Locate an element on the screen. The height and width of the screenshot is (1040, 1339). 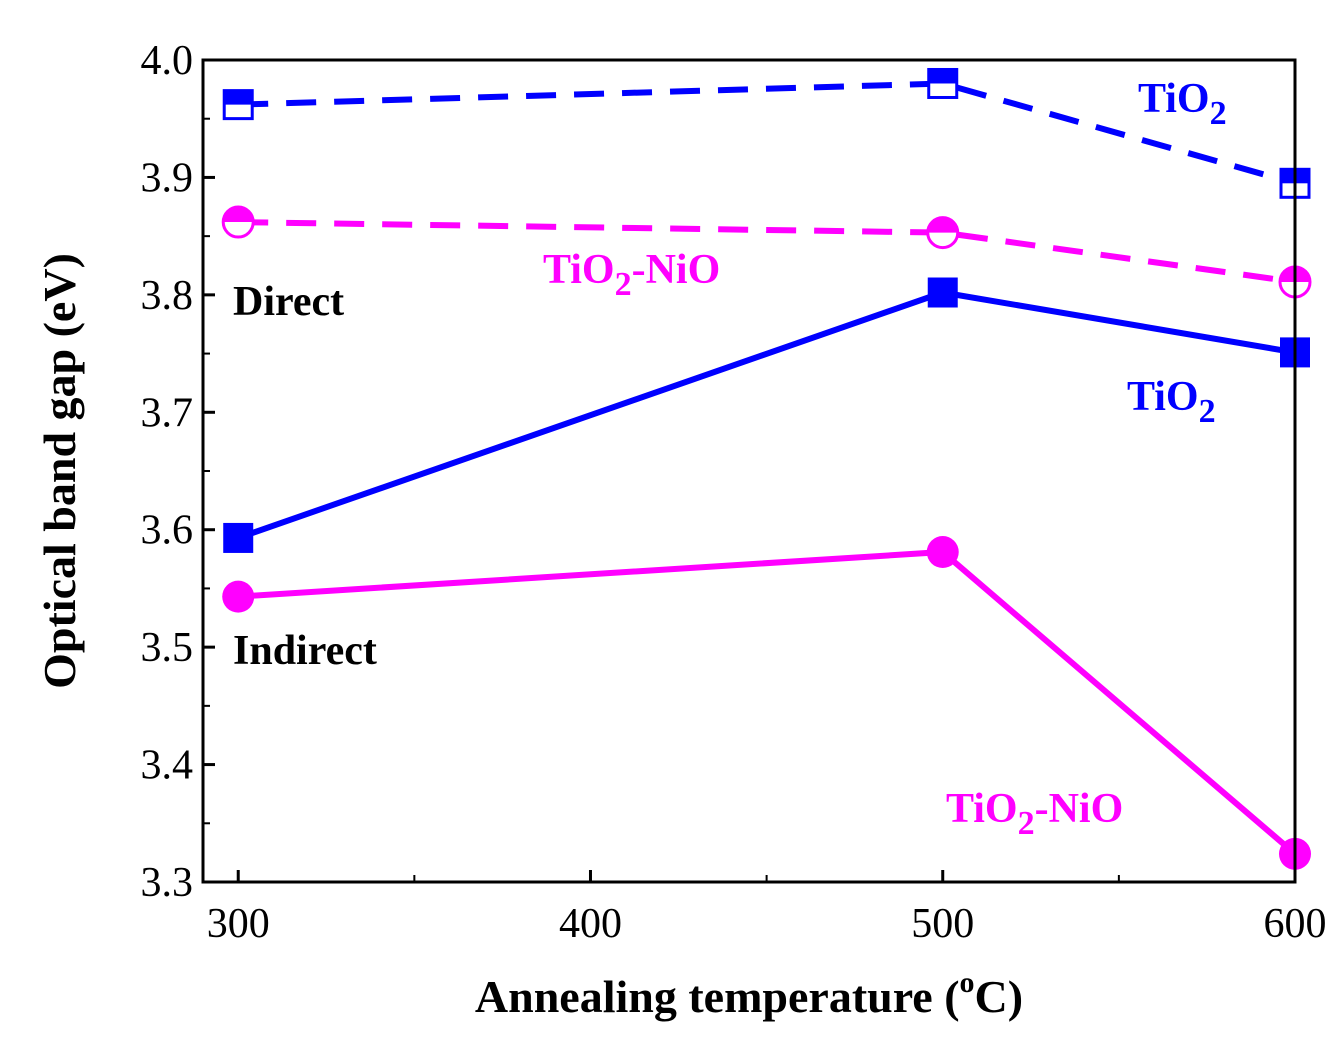
tio2-direct-label: TiO2 is located at coordinates (1182, 104).